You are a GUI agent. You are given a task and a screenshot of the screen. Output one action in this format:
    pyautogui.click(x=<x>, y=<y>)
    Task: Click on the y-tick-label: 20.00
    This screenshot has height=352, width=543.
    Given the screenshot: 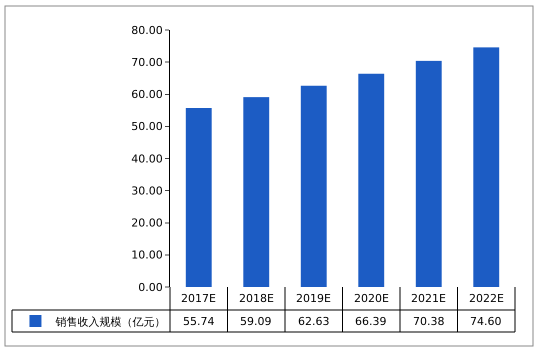 What is the action you would take?
    pyautogui.click(x=147, y=223)
    